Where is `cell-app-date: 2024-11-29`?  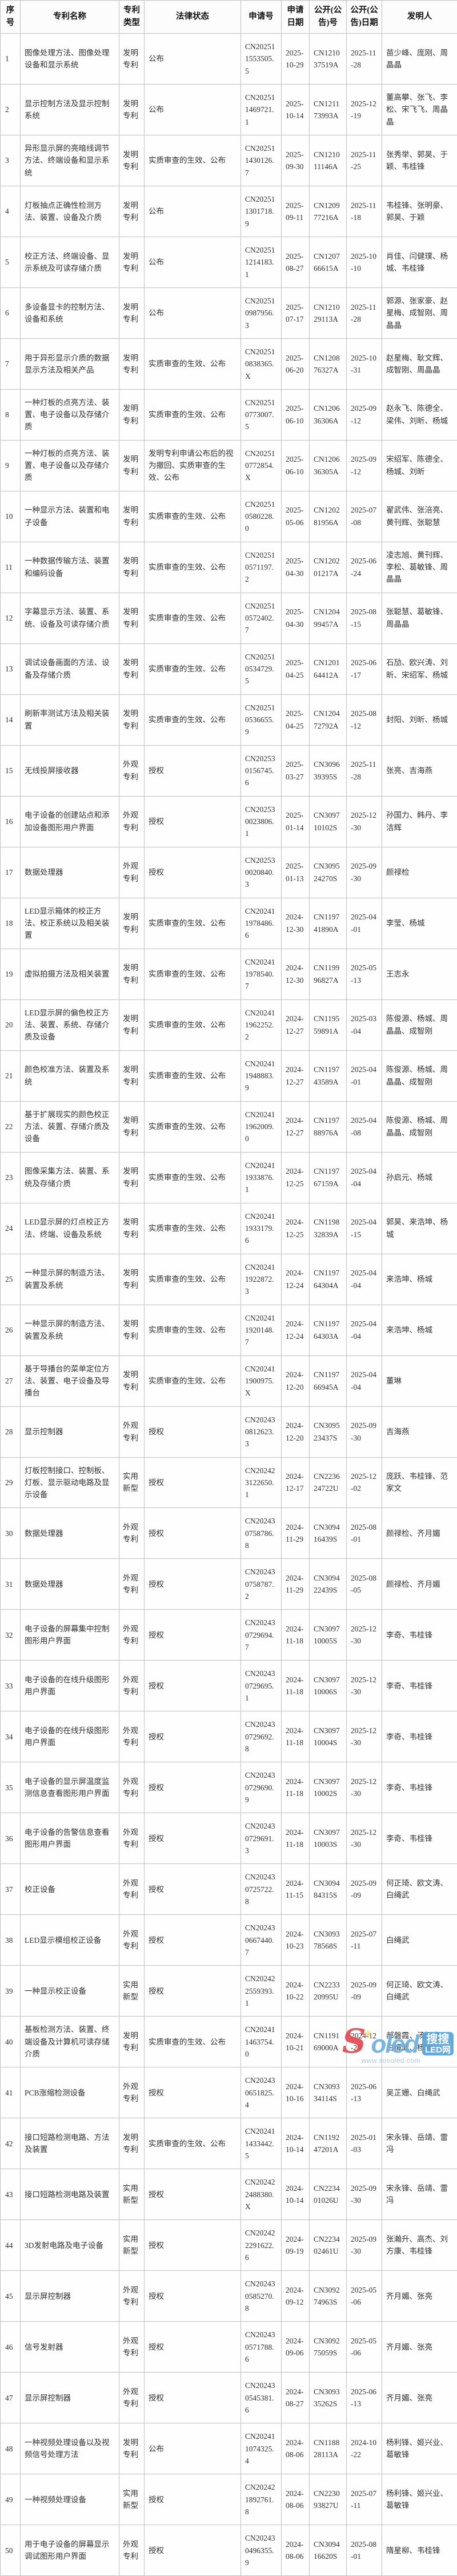
cell-app-date: 2024-11-29 is located at coordinates (296, 1533).